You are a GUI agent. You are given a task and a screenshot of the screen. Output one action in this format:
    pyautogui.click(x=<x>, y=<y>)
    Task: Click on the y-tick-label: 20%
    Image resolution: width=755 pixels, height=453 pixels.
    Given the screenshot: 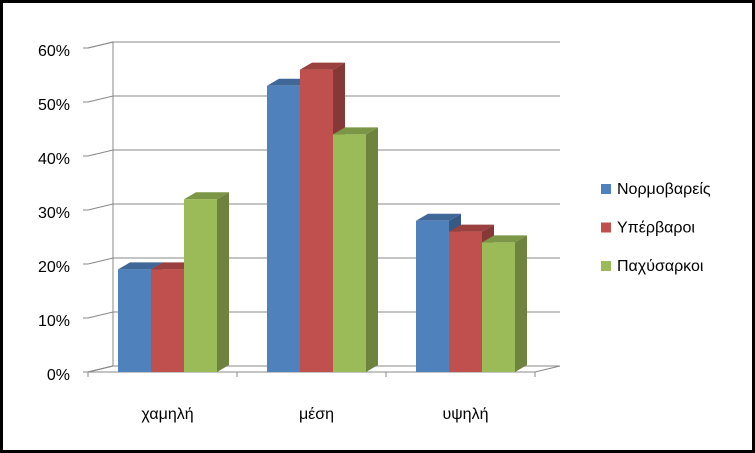 What is the action you would take?
    pyautogui.click(x=54, y=267)
    